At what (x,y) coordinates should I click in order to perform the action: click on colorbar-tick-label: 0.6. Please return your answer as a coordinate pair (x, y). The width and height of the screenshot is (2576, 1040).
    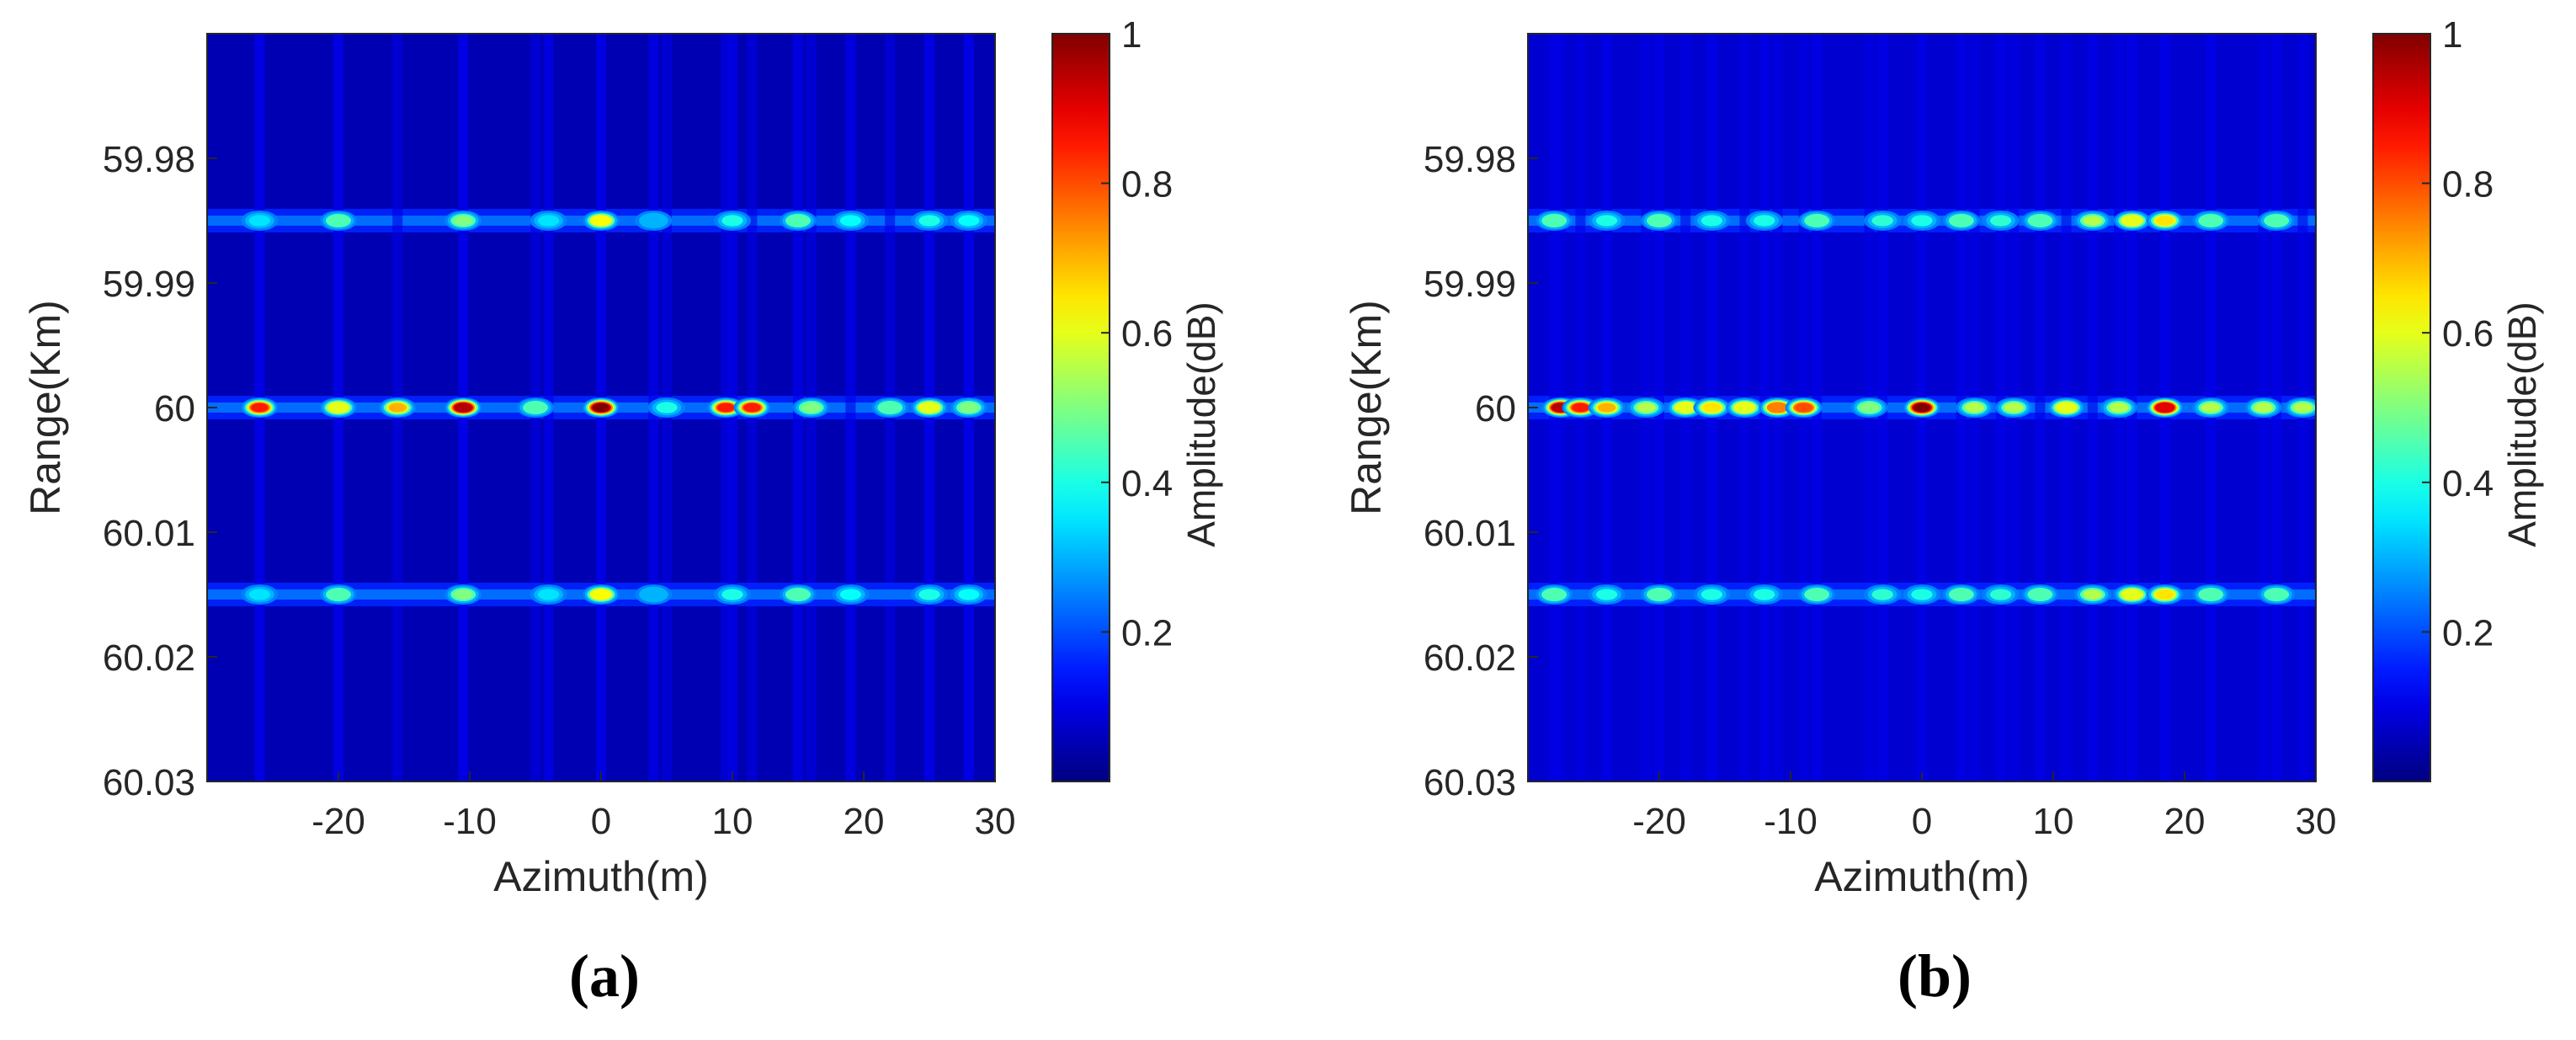
    Looking at the image, I should click on (2468, 334).